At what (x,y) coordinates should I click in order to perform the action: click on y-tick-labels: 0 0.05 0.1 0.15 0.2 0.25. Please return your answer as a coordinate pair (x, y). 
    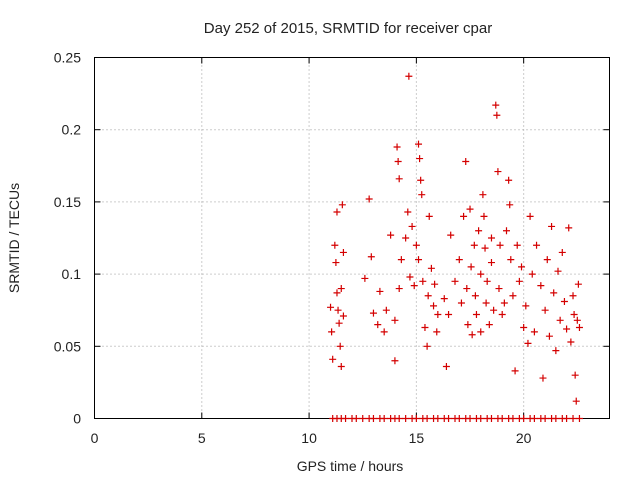
    Looking at the image, I should click on (67, 238).